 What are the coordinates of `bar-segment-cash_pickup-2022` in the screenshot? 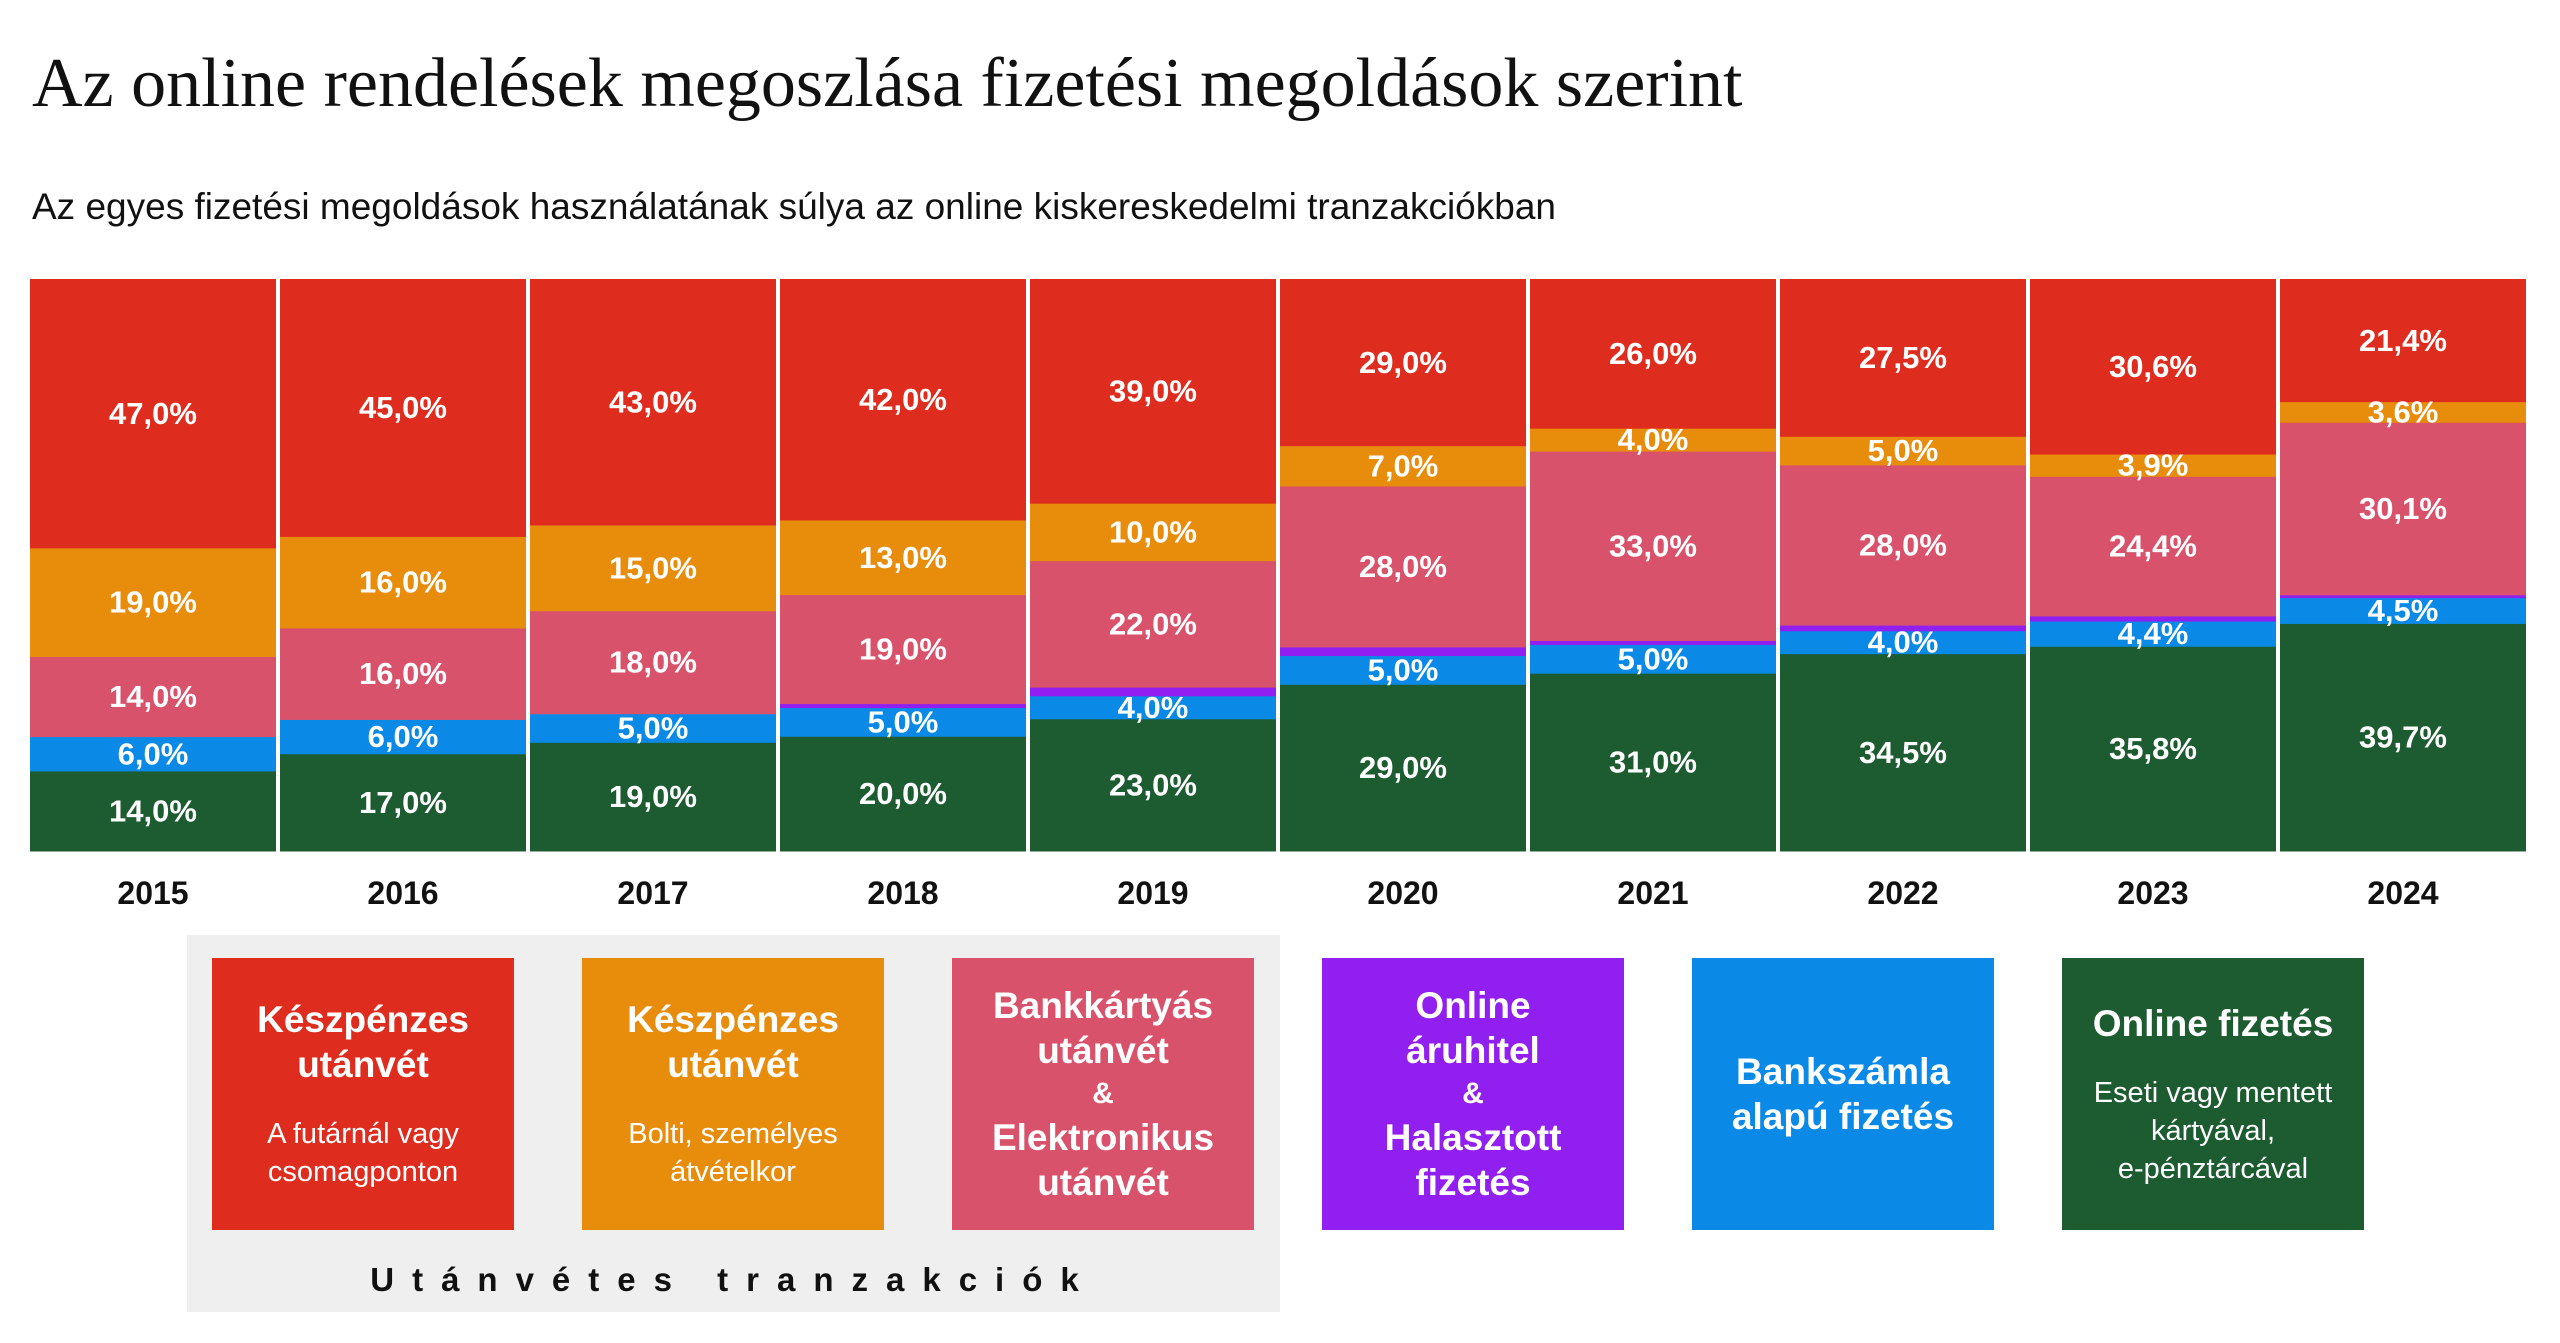 It's located at (1903, 451).